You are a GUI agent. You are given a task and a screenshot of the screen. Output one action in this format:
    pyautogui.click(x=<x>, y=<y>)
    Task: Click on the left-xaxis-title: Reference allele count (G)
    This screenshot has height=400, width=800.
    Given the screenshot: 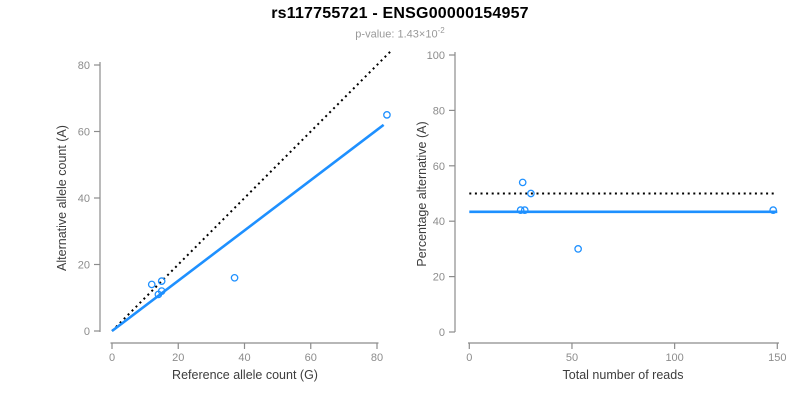 What is the action you would take?
    pyautogui.click(x=245, y=375)
    